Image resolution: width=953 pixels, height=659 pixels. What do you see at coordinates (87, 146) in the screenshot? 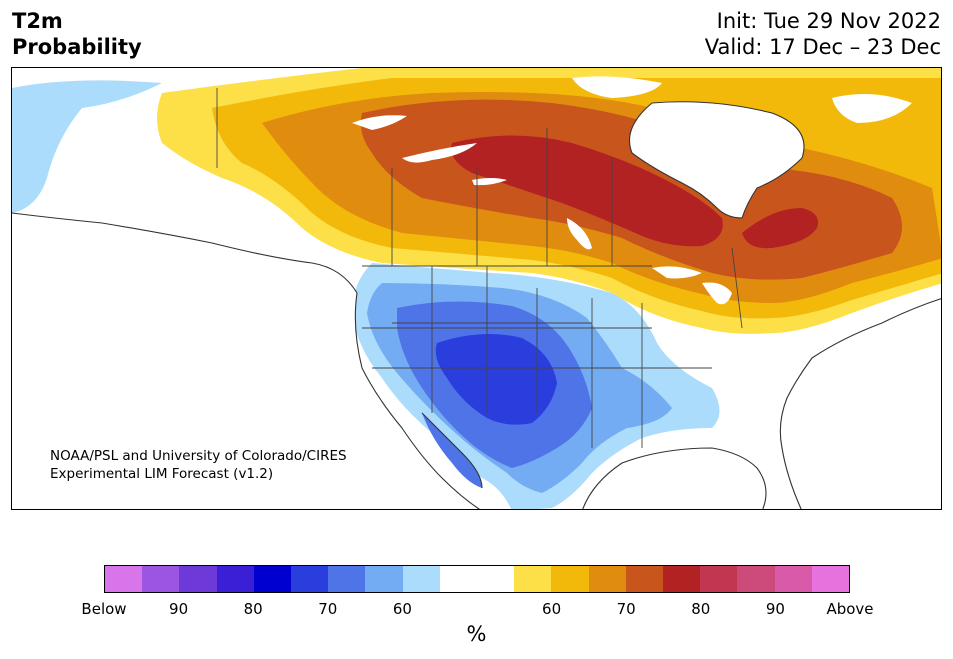
I see `alaska-cold-anomaly` at bounding box center [87, 146].